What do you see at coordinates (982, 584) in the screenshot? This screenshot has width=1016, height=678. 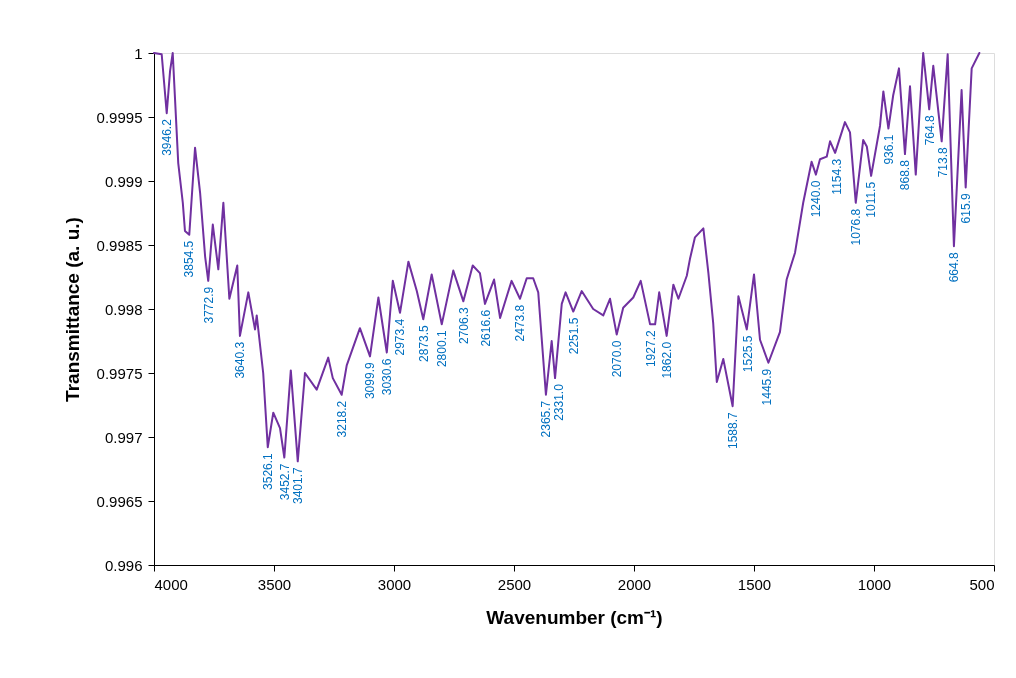 I see `x-tick-label: 500` at bounding box center [982, 584].